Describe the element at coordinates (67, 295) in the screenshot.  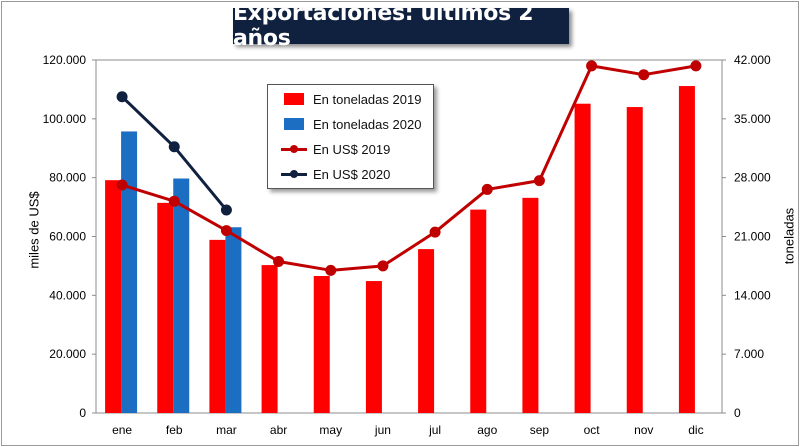
I see `y-left-tick-label: 40.000` at that location.